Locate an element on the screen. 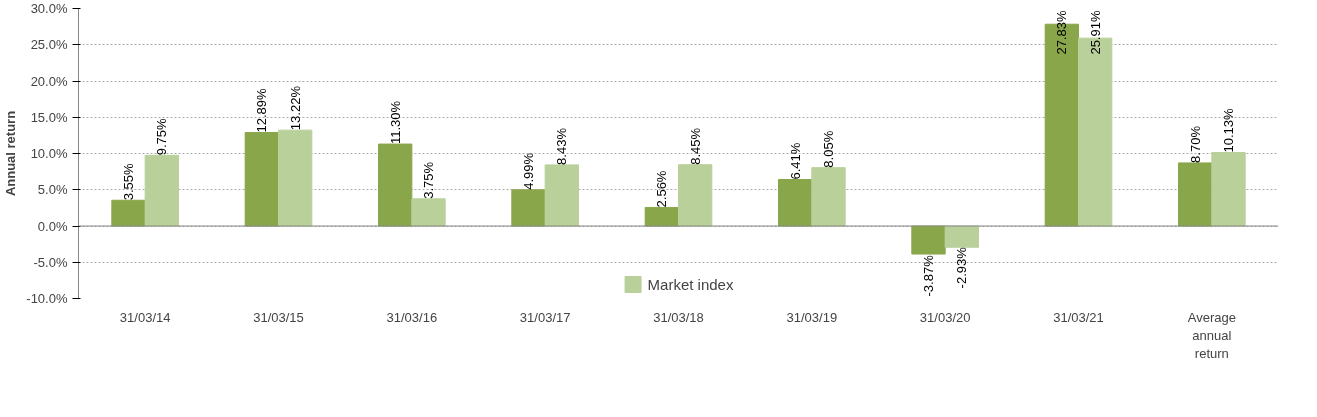  x-tick-label: 31/03/21 is located at coordinates (1078, 317).